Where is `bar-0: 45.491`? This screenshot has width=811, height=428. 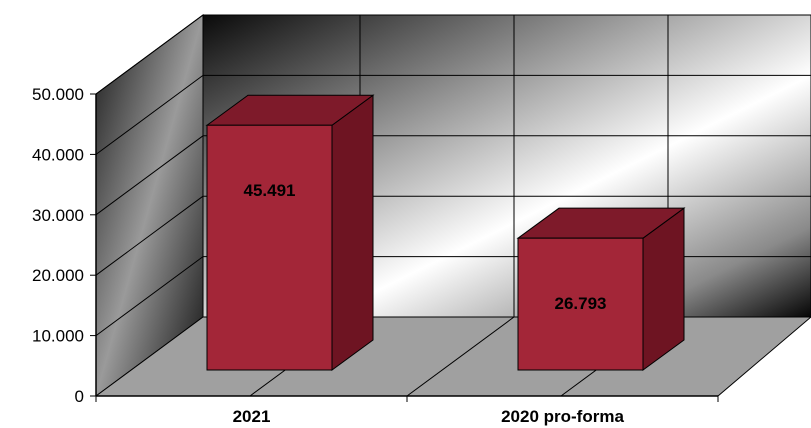 bar-0: 45.491 is located at coordinates (290, 232).